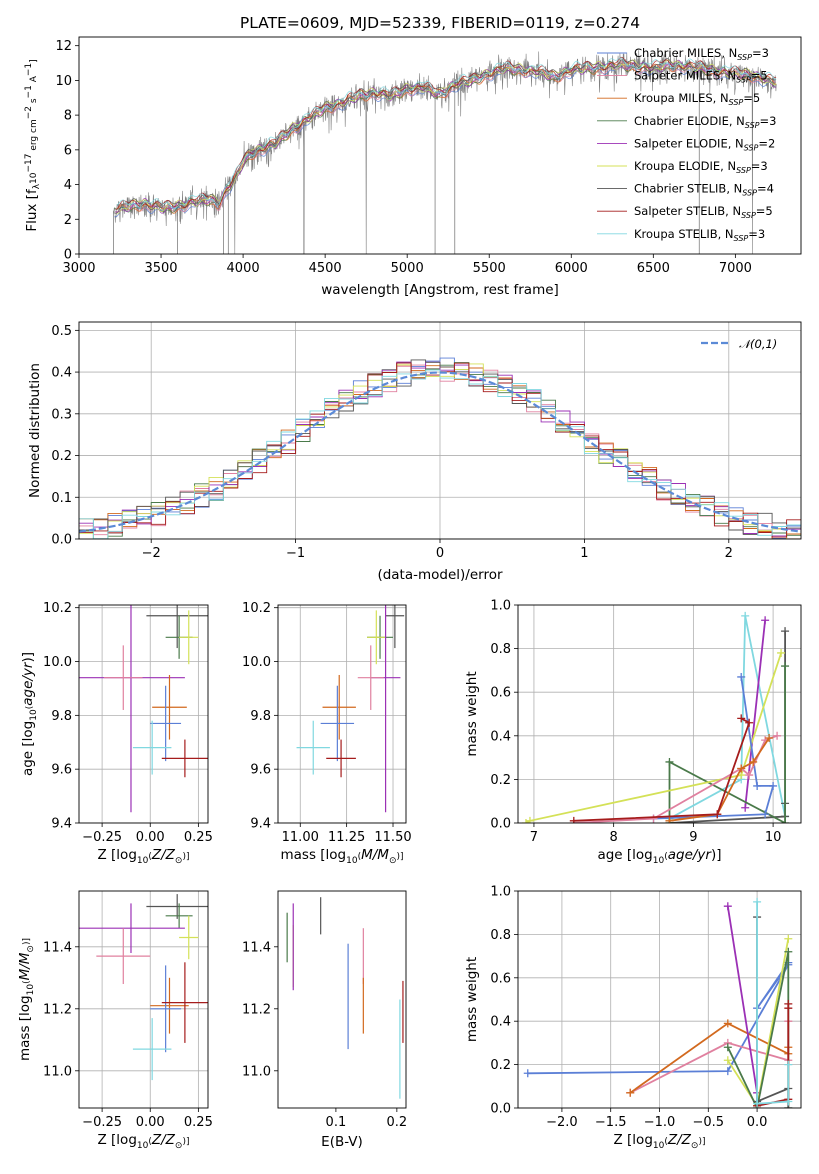 This screenshot has height=1174, width=819. Describe the element at coordinates (61, 331) in the screenshot. I see `residuals-ytick-label: 0.5` at that location.